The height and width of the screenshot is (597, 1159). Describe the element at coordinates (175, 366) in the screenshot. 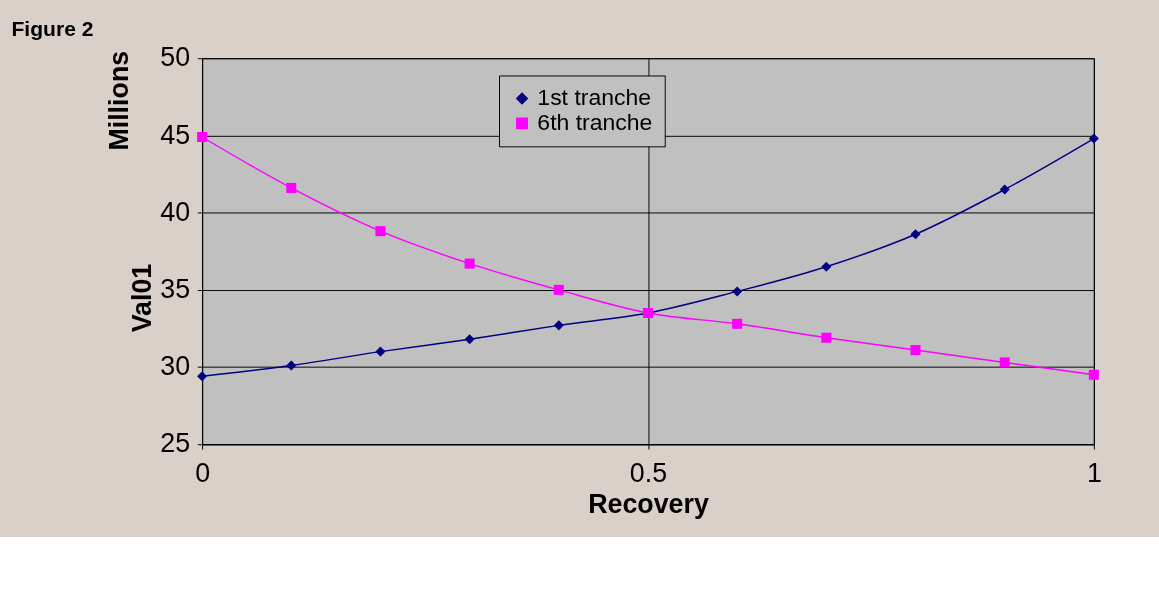

I see `y-tick-label: 30` at that location.